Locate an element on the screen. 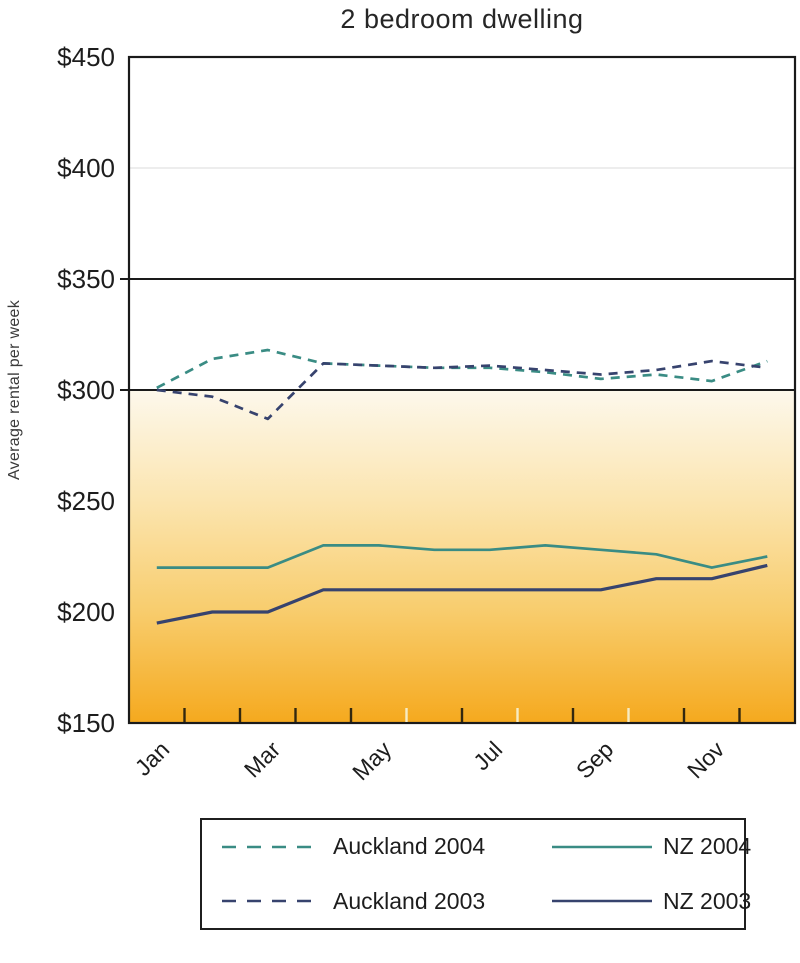  chart-title: 2 bedroom dwelling is located at coordinates (462, 19).